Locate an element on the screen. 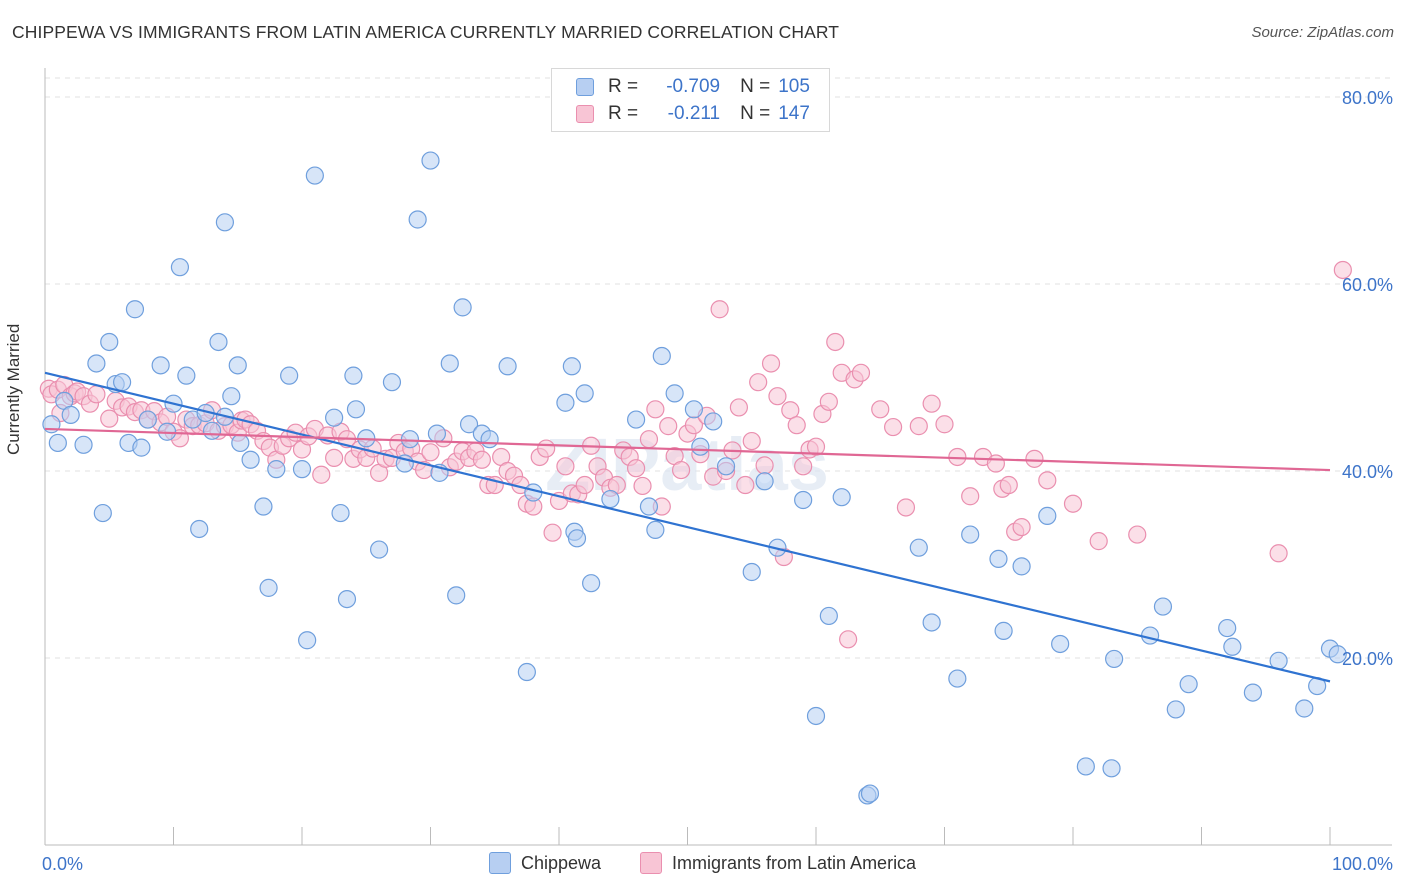 The height and width of the screenshot is (892, 1406). y-tick-label: 80.0% is located at coordinates (1367, 98).